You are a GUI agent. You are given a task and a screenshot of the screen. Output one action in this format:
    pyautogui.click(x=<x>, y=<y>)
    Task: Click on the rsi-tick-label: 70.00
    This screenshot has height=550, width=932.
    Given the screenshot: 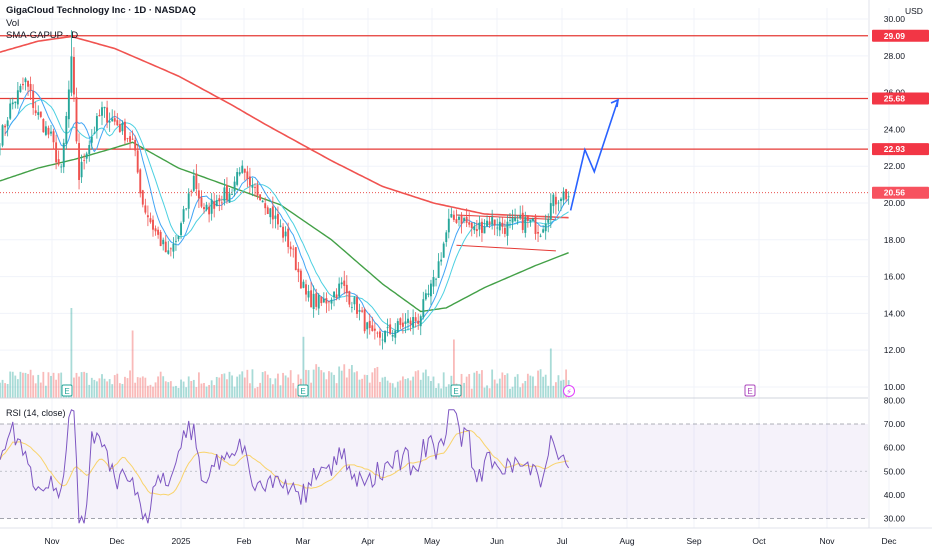 What is the action you would take?
    pyautogui.click(x=895, y=424)
    